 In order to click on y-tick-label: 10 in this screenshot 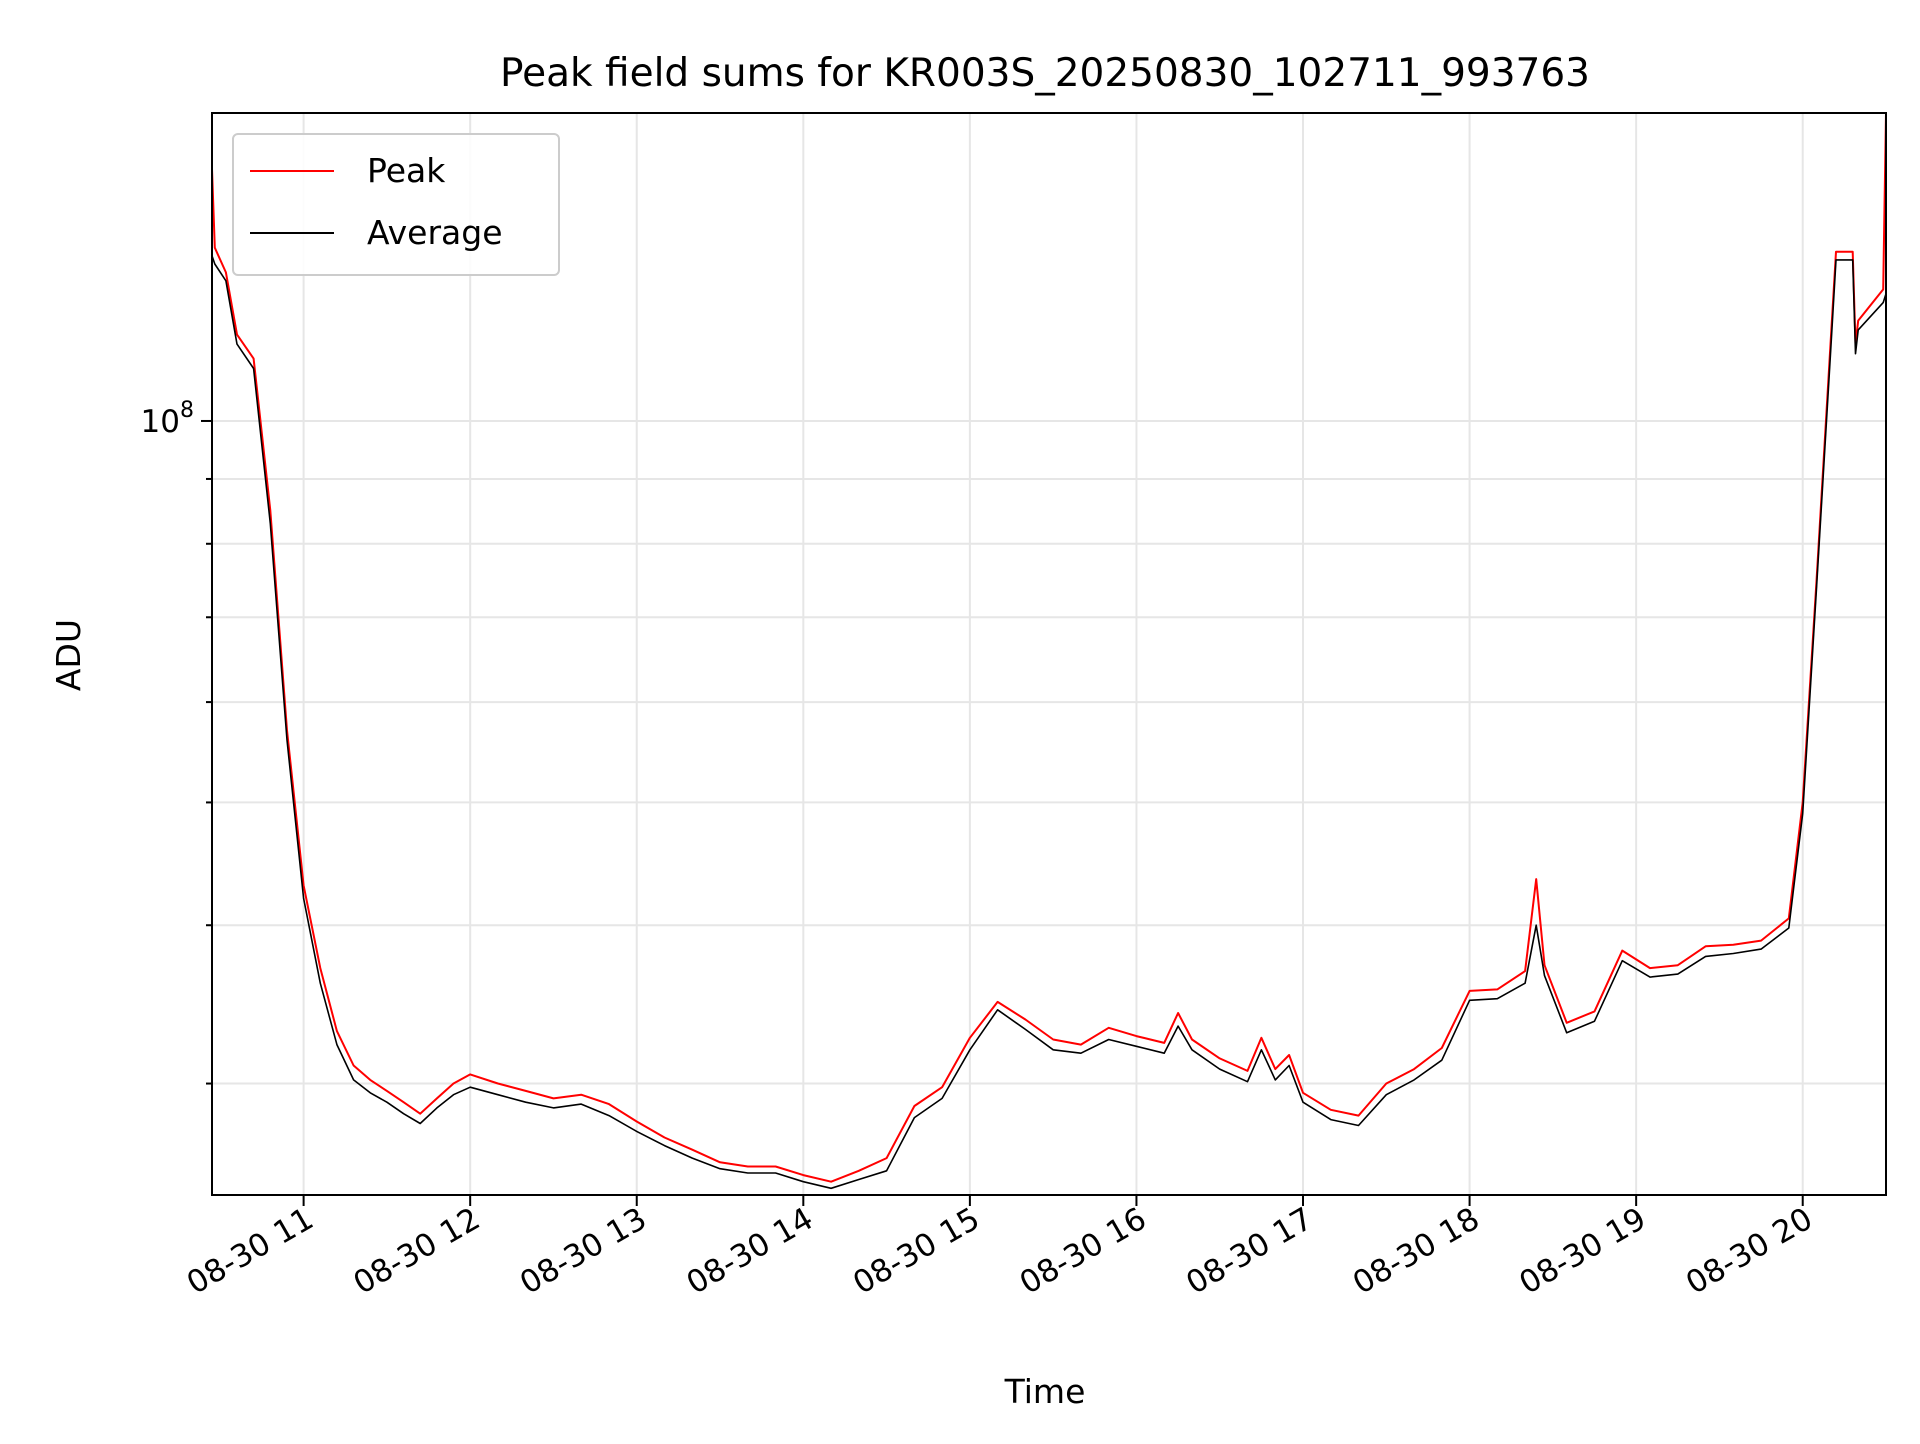, I will do `click(160, 422)`.